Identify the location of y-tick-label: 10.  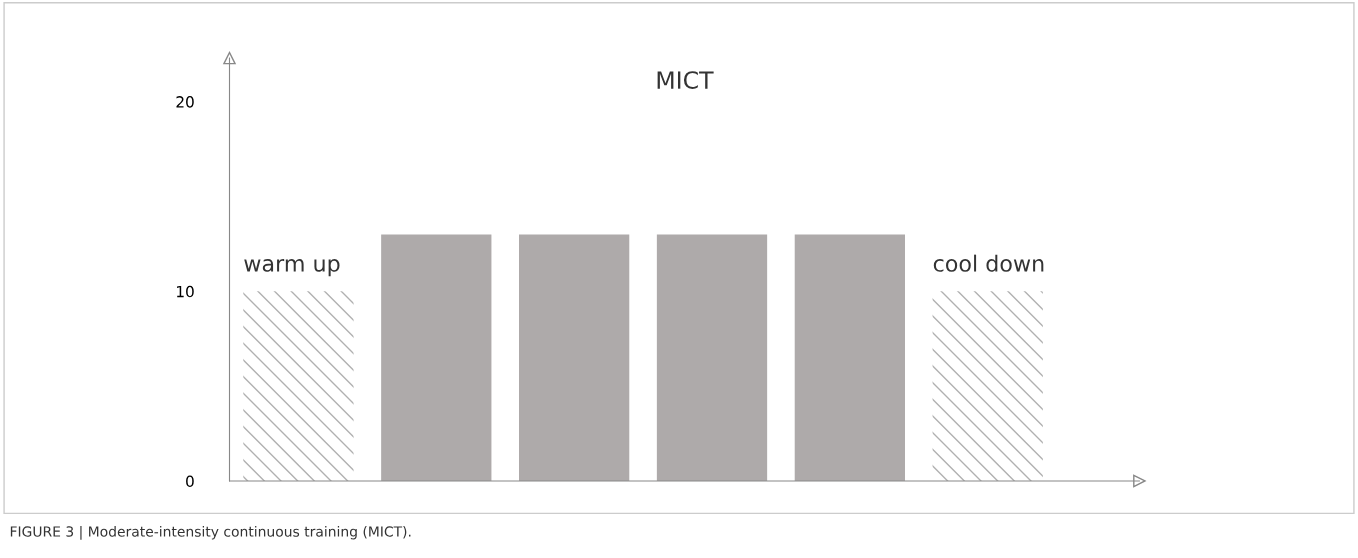
(185, 291).